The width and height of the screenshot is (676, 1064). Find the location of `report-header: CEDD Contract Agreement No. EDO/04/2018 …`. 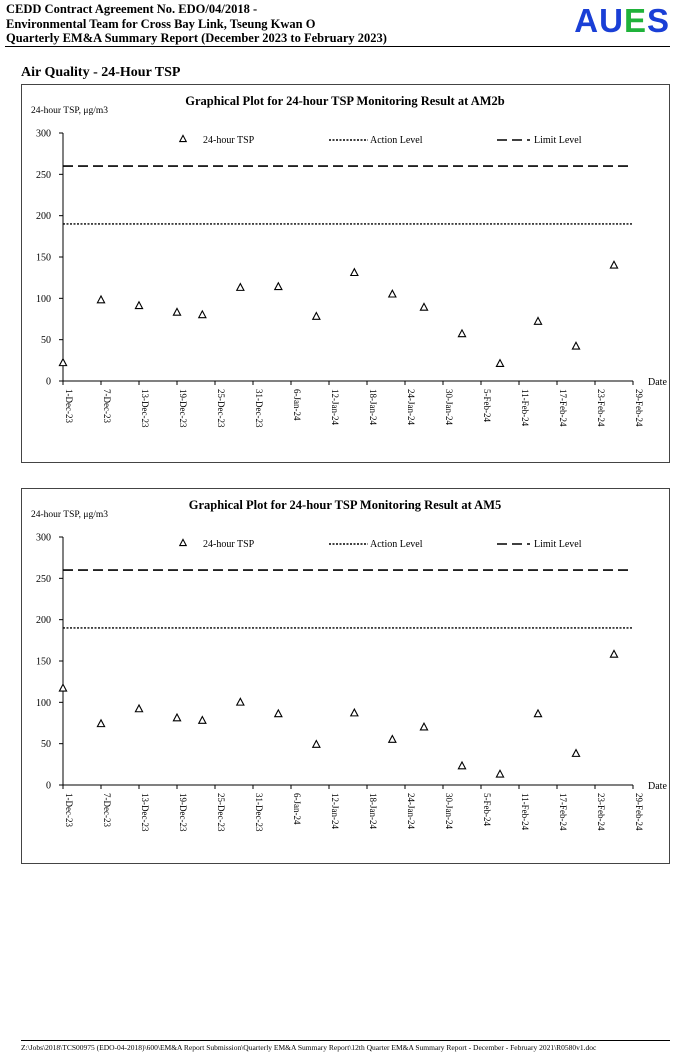

report-header: CEDD Contract Agreement No. EDO/04/2018 … is located at coordinates (196, 24).